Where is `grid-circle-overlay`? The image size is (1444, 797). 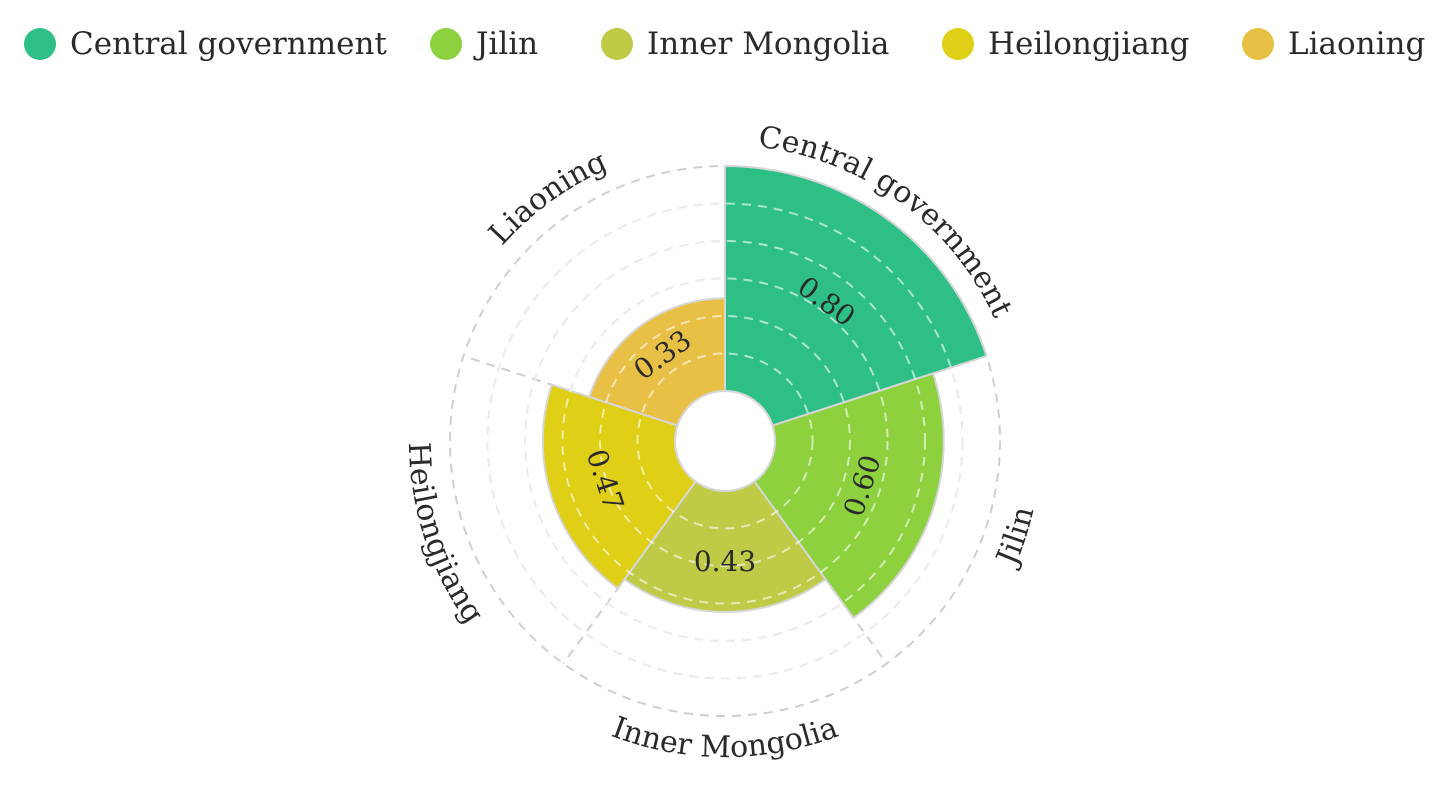
grid-circle-overlay is located at coordinates (725, 441).